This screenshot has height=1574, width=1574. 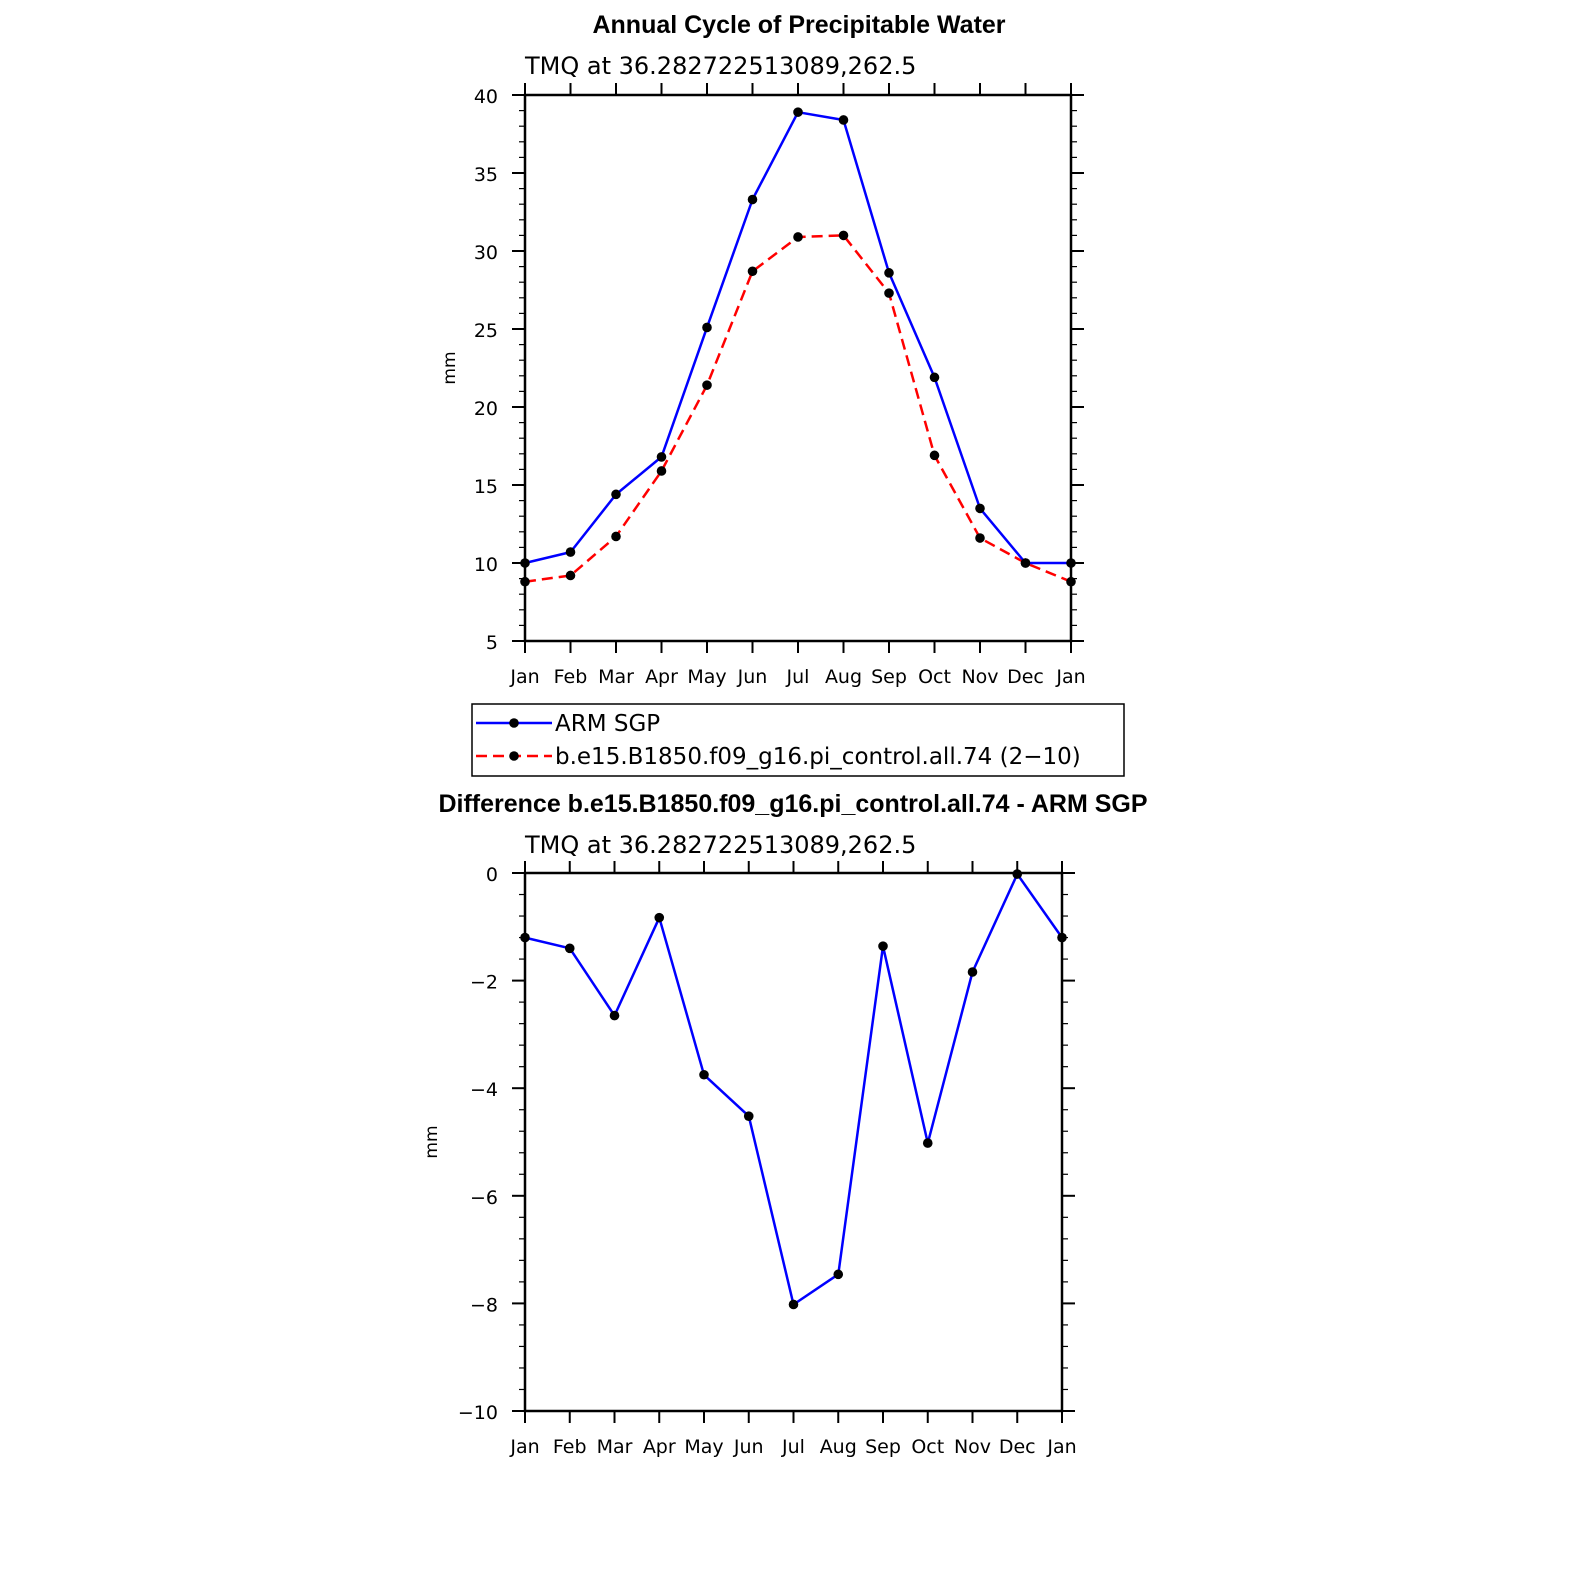 I want to click on y-tick-label: 0, so click(x=492, y=875).